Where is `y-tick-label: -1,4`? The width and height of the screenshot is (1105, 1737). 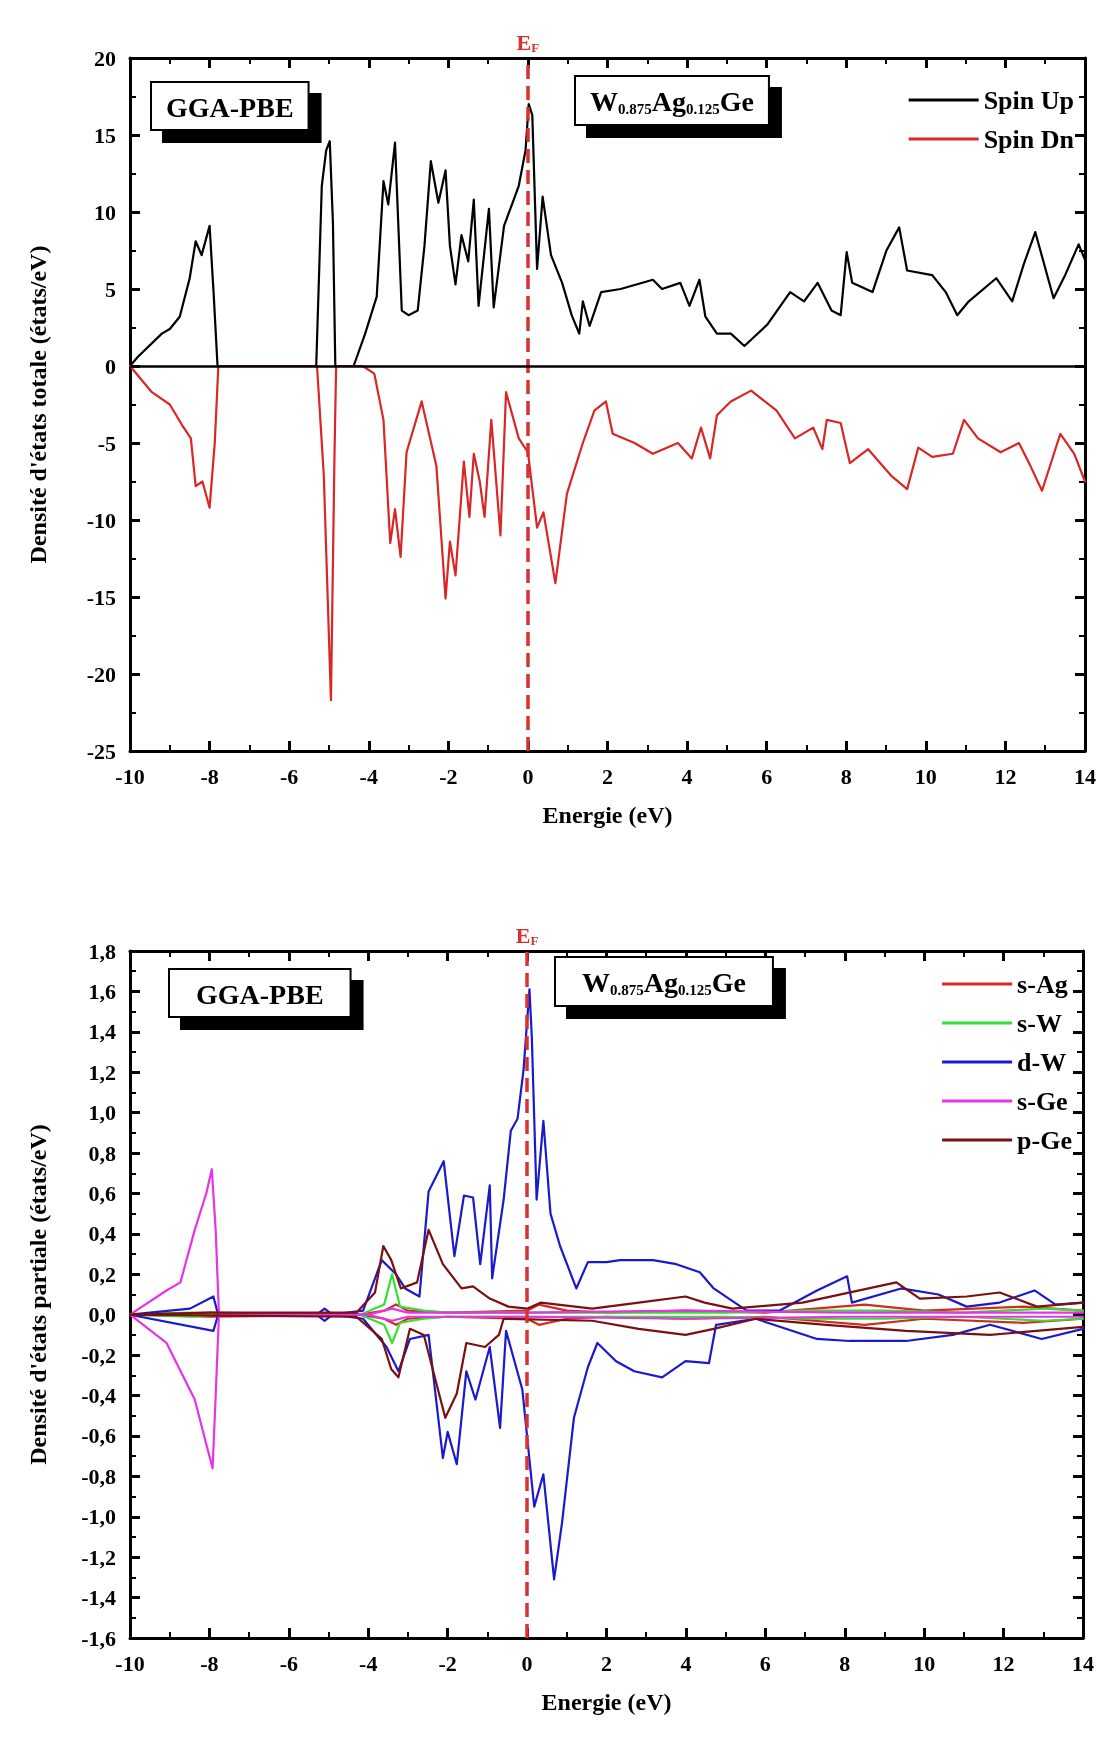 y-tick-label: -1,4 is located at coordinates (98, 1598).